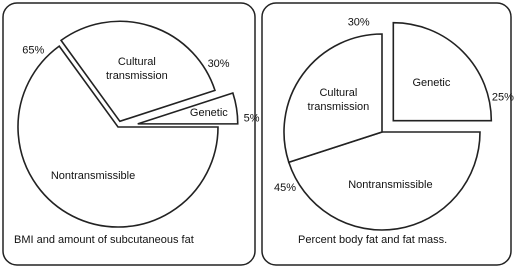 The height and width of the screenshot is (270, 514). What do you see at coordinates (285, 188) in the screenshot?
I see `value-label: 45%` at bounding box center [285, 188].